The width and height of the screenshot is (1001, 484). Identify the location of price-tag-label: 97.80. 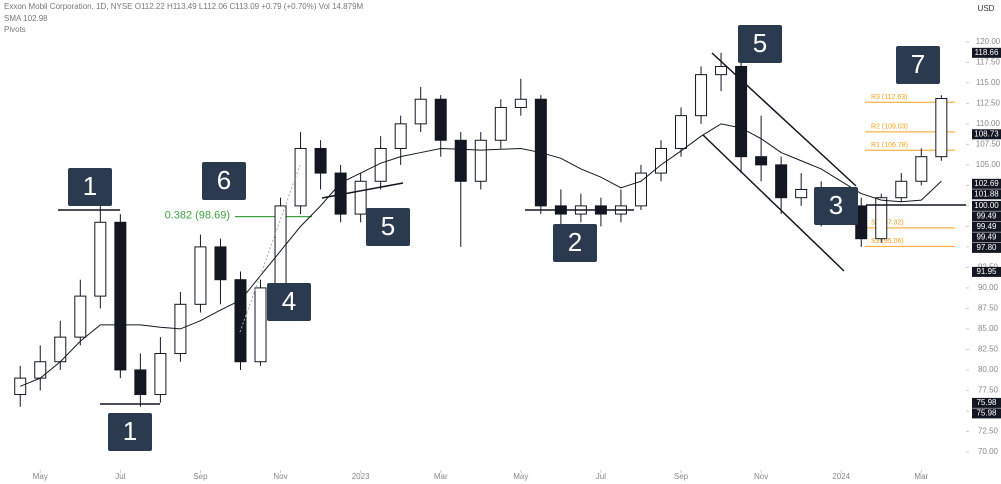
(986, 247).